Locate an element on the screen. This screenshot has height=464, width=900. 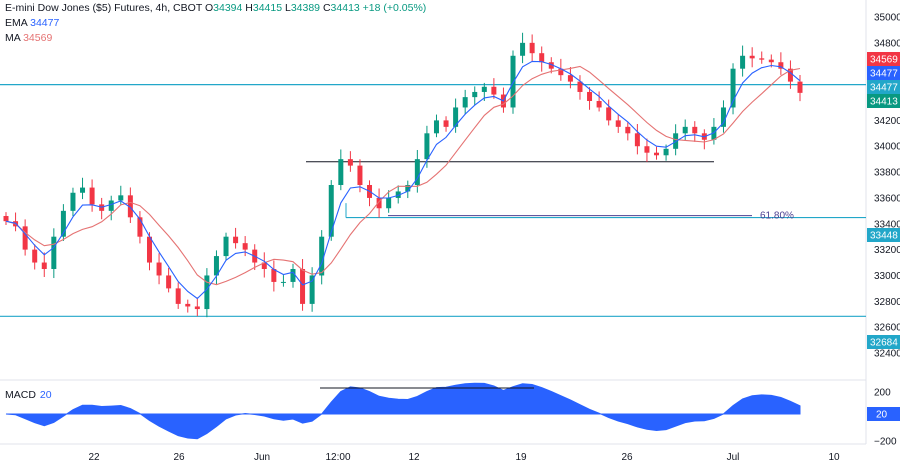
macd-label: MACD is located at coordinates (20, 395).